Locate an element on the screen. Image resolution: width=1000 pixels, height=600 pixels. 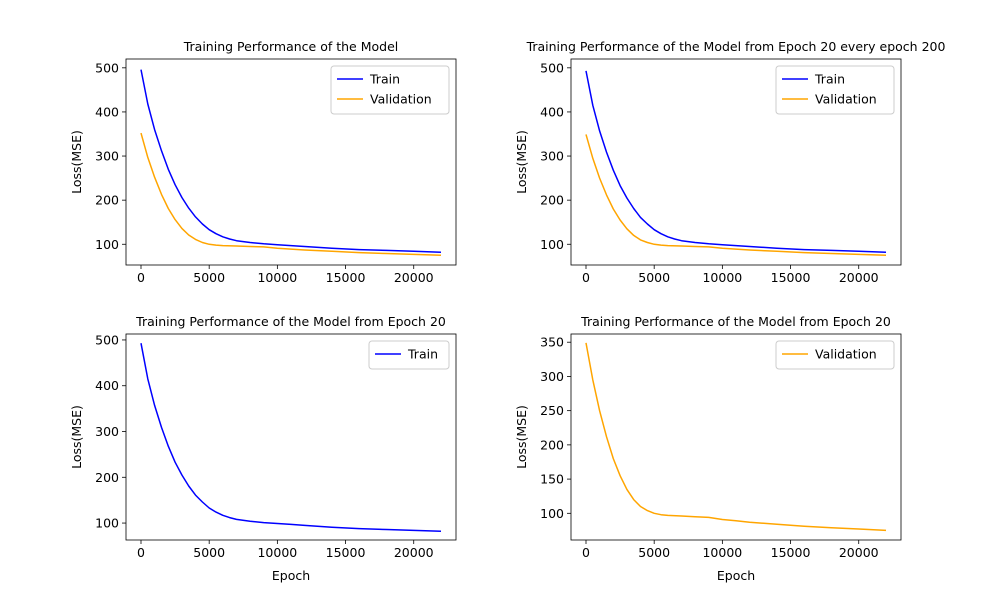
legend: Validation is located at coordinates (835, 355).